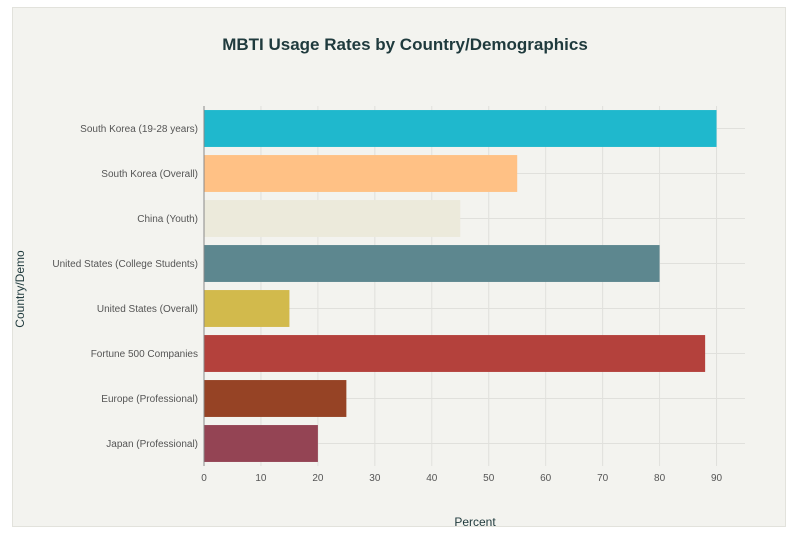 The height and width of the screenshot is (534, 798). Describe the element at coordinates (660, 478) in the screenshot. I see `x-tick-label: 80` at that location.